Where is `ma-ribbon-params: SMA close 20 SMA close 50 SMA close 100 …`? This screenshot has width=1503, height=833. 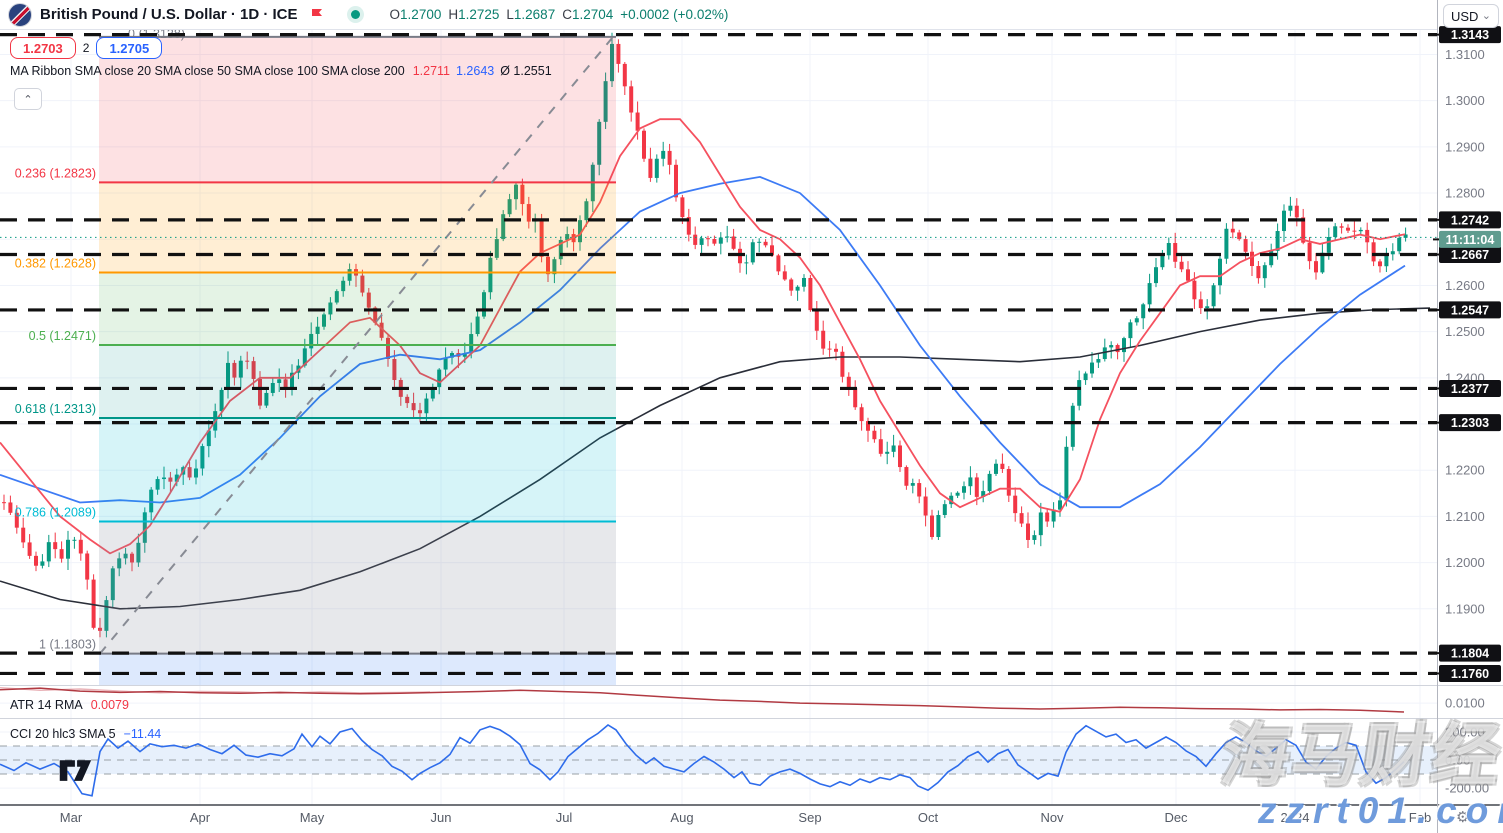 ma-ribbon-params: SMA close 20 SMA close 50 SMA close 100 … is located at coordinates (239, 71).